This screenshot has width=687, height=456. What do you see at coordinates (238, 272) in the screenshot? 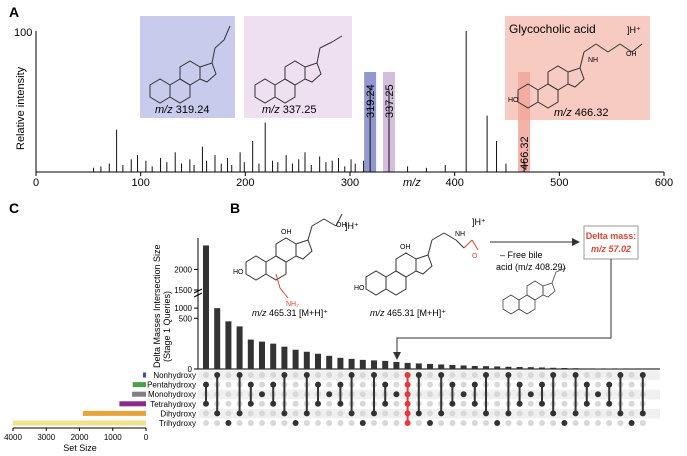
I see `chem-label-b-ho: HO` at bounding box center [238, 272].